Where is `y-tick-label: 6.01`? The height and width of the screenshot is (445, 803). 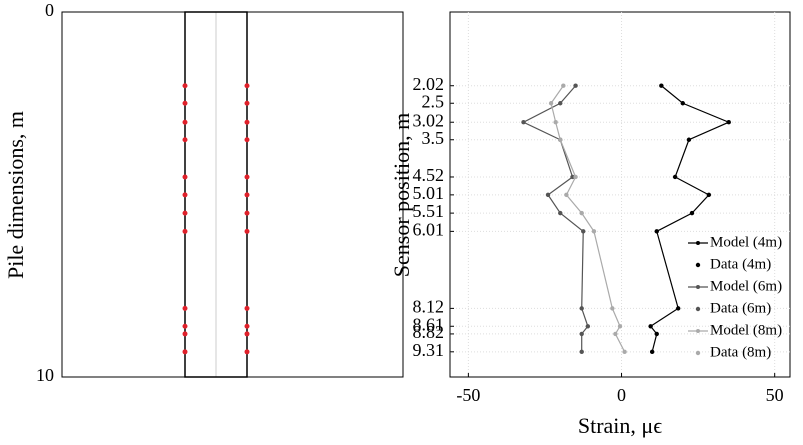
y-tick-label: 6.01 is located at coordinates (429, 229).